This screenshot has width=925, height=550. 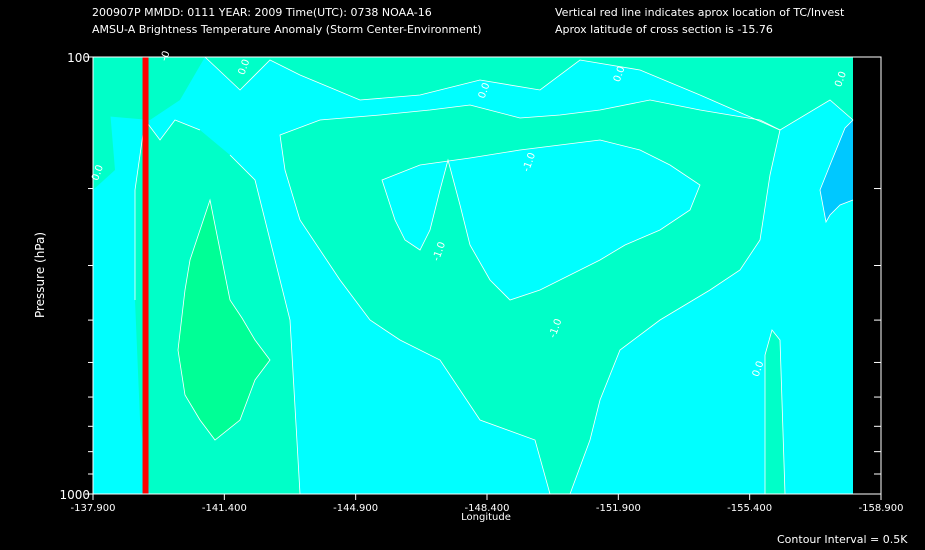 I want to click on y-tick-label: 1000, so click(x=74, y=495).